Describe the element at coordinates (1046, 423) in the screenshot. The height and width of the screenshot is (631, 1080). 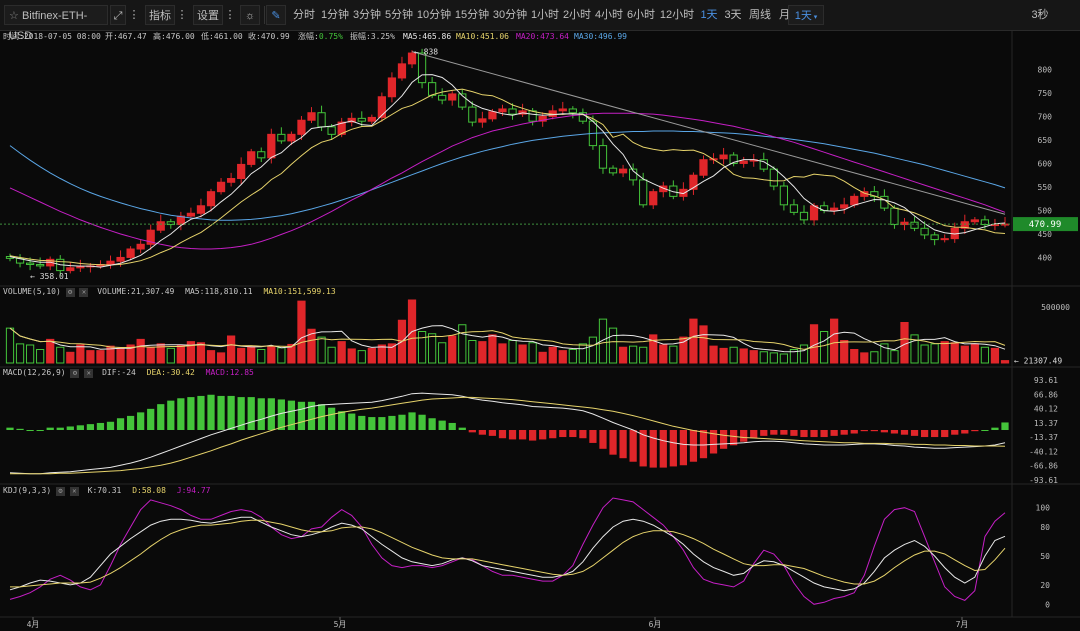
I see `macd-tick-label: 13.37` at that location.